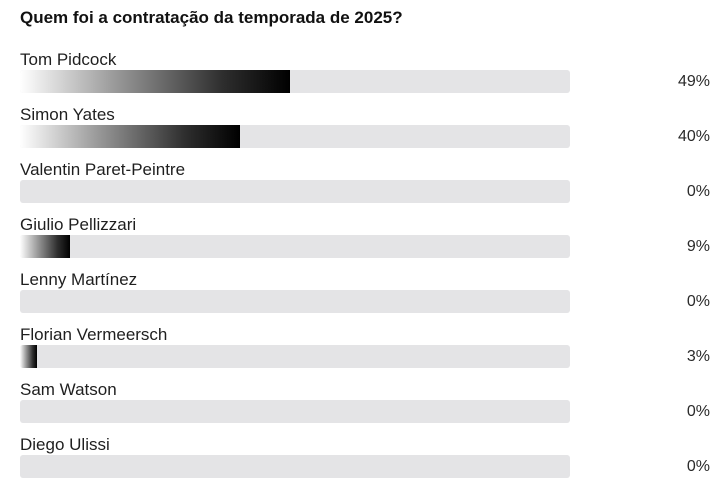 The image size is (720, 490). I want to click on poll-option-lenny-martinez: Lenny Martínez 0%, so click(360, 297).